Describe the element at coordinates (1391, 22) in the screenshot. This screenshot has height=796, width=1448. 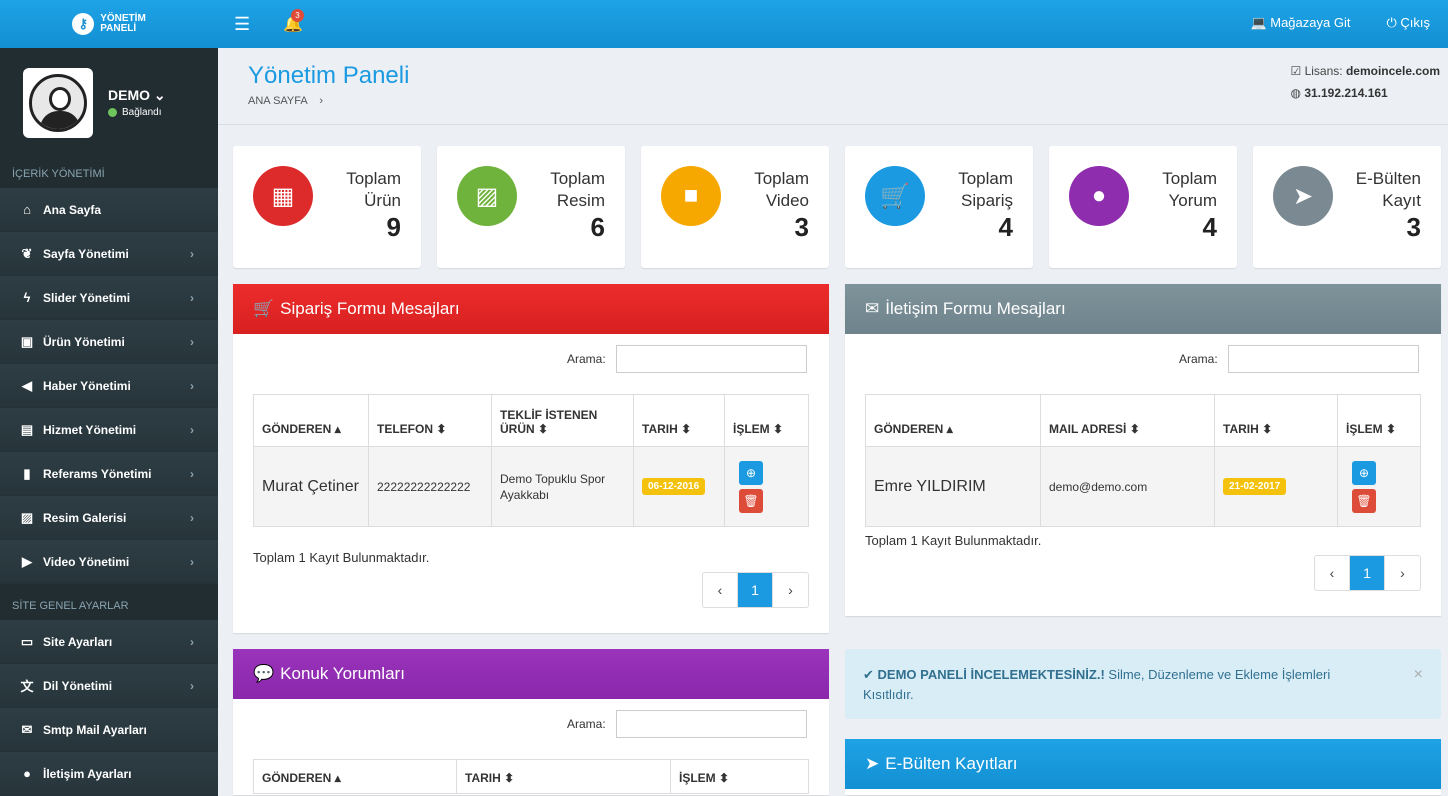
I see `power-icon: ⏻` at that location.